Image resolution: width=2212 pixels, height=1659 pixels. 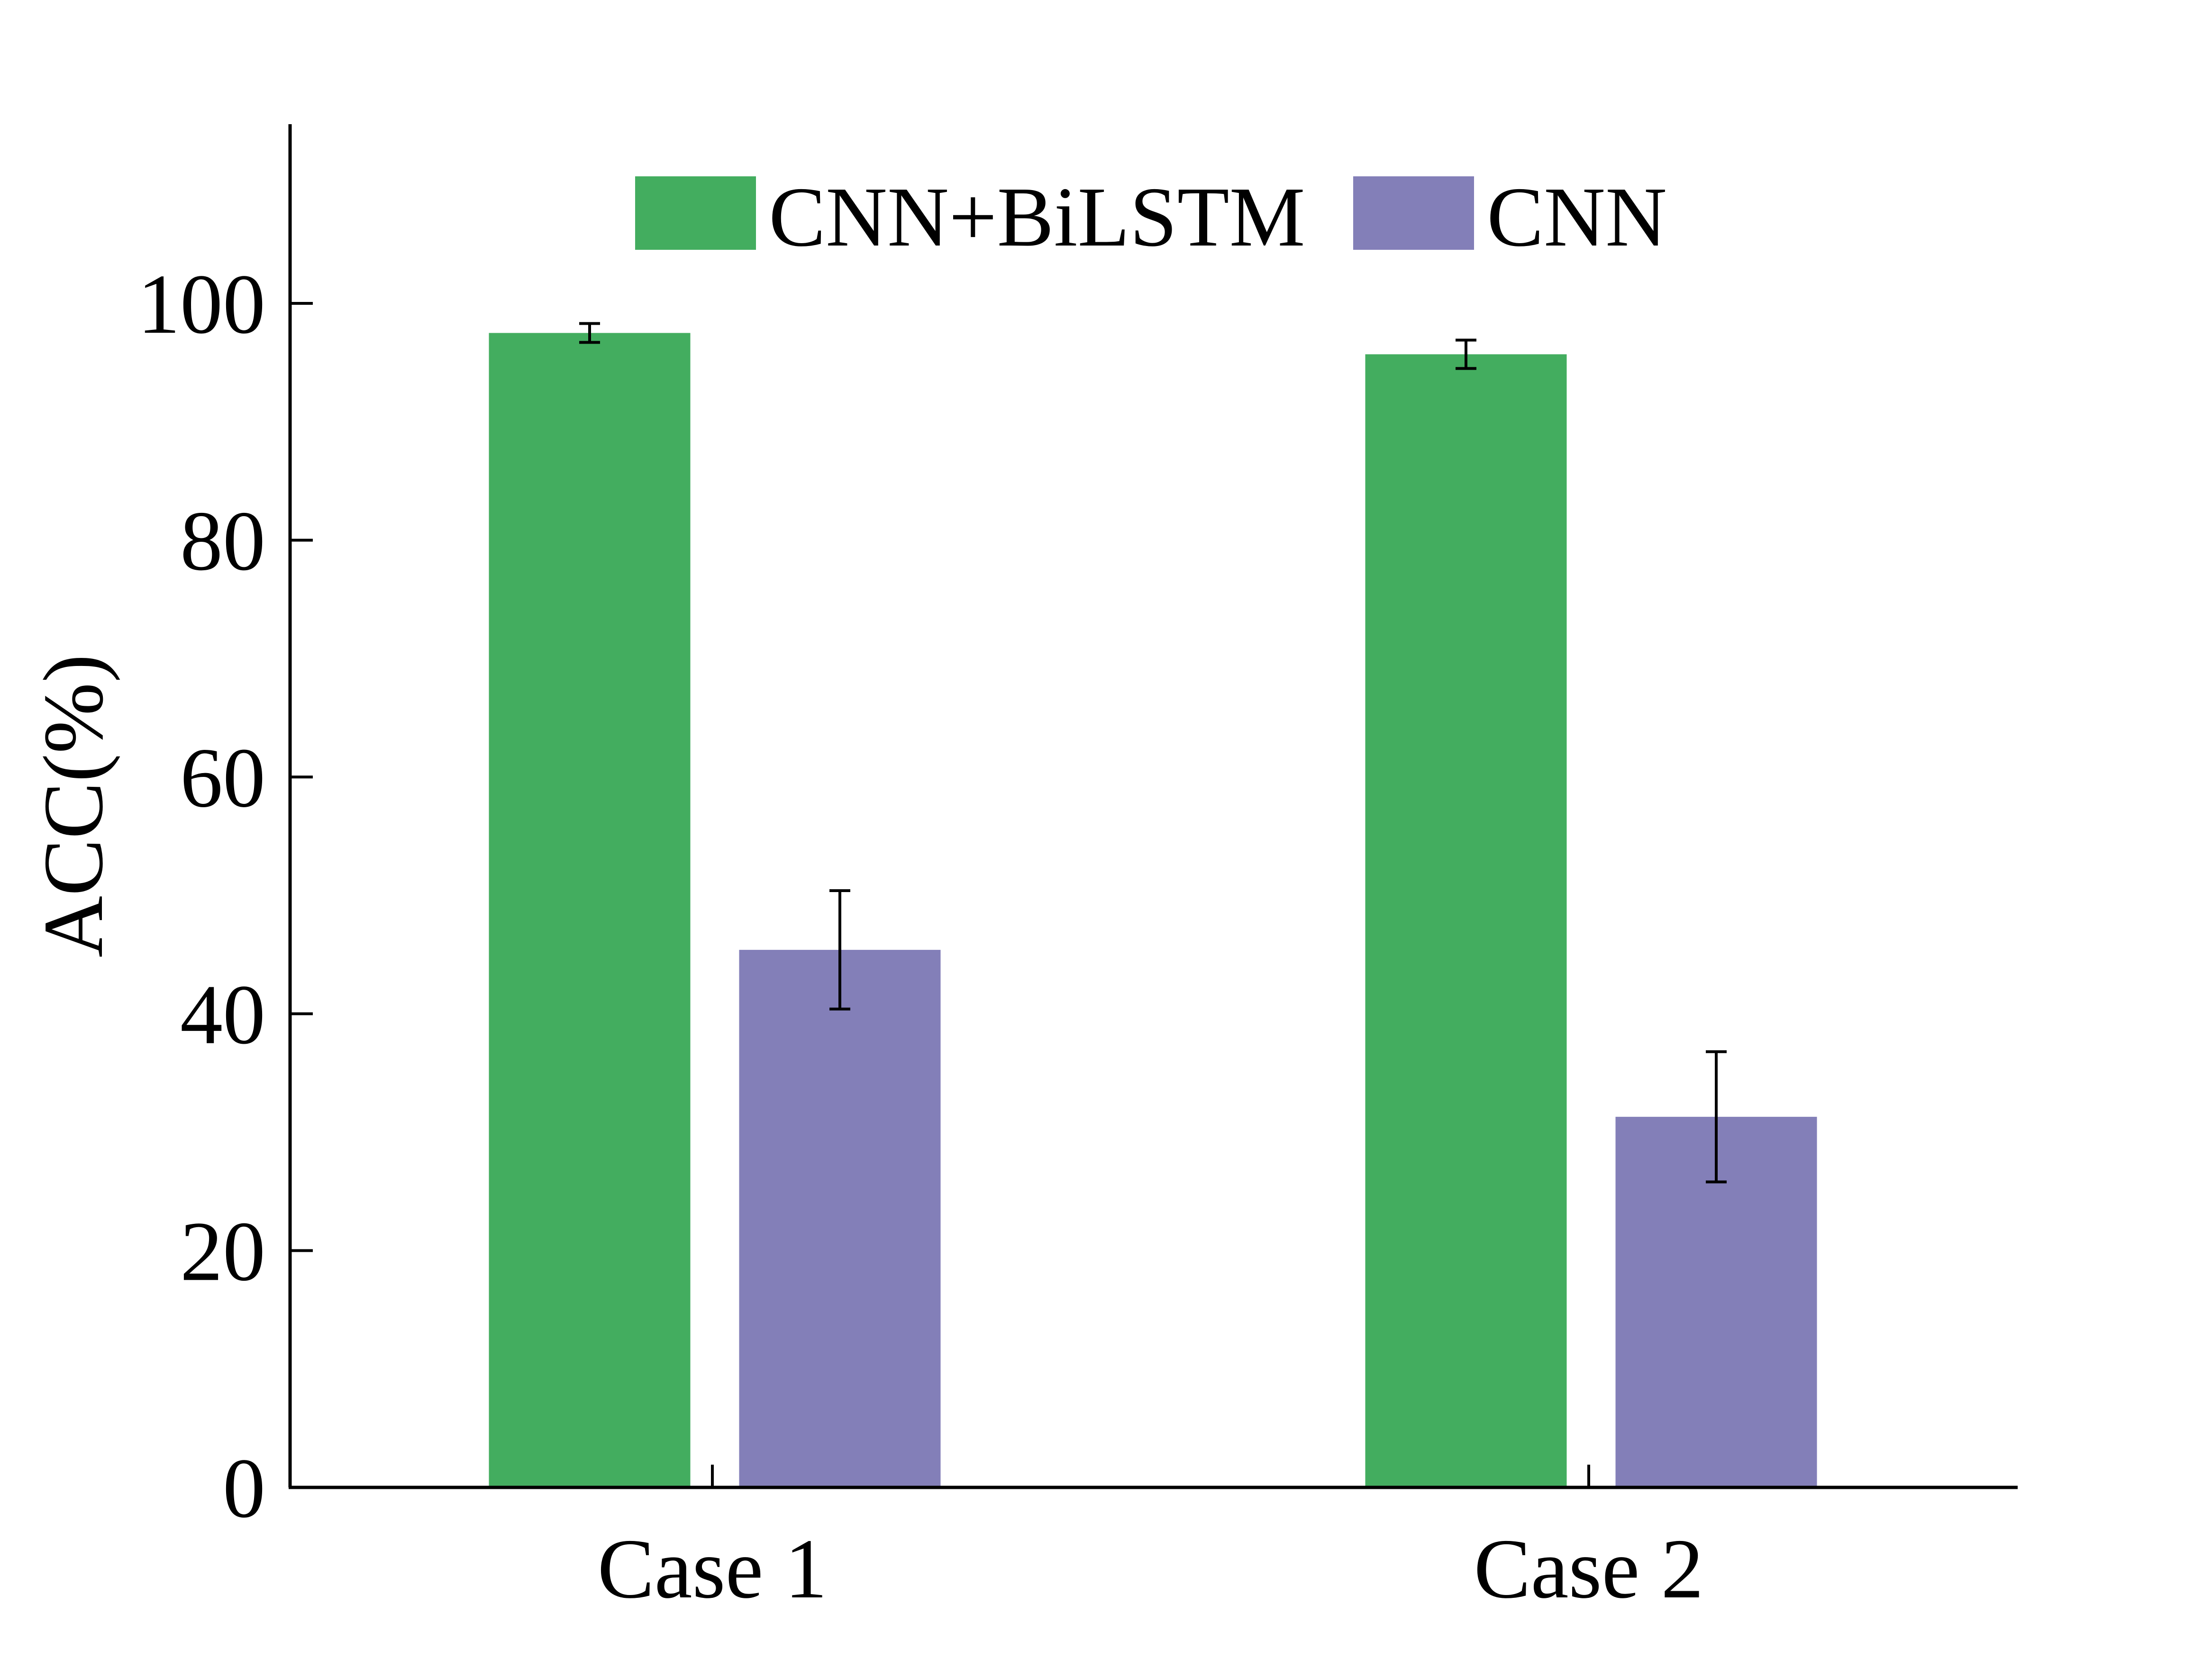 I want to click on legend-item: CNN+BiLSTM, so click(x=970, y=217).